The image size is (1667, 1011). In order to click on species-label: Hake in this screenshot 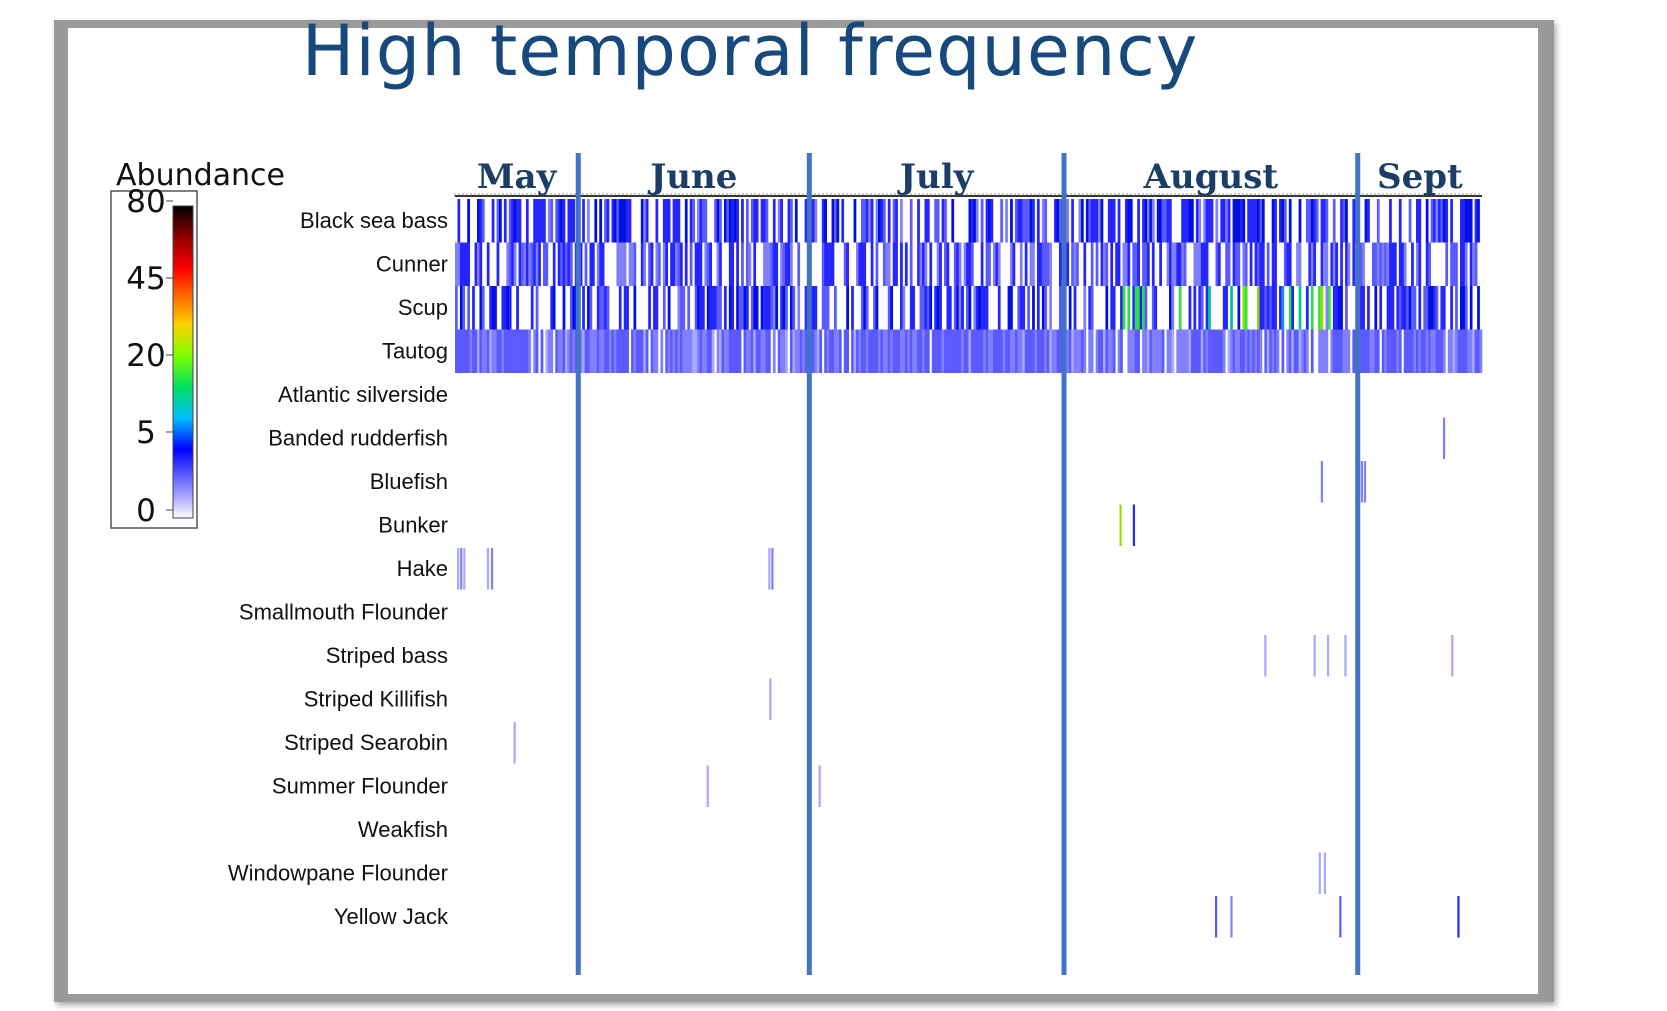, I will do `click(422, 568)`.